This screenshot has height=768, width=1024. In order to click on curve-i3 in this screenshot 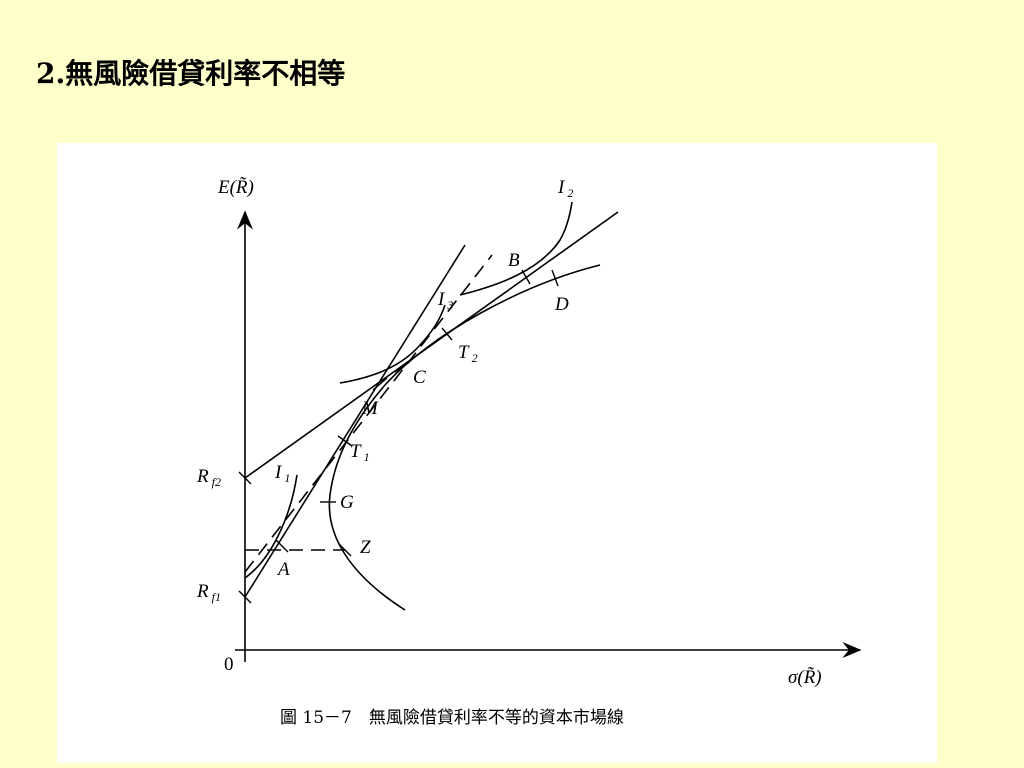, I will do `click(392, 344)`.